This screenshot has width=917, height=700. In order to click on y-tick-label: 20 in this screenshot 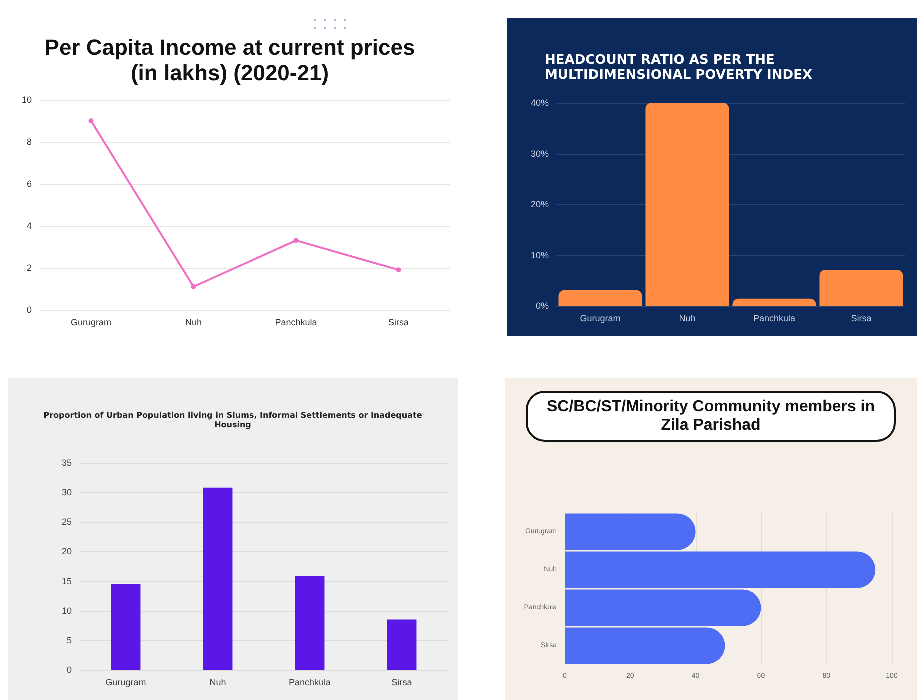, I will do `click(67, 551)`.